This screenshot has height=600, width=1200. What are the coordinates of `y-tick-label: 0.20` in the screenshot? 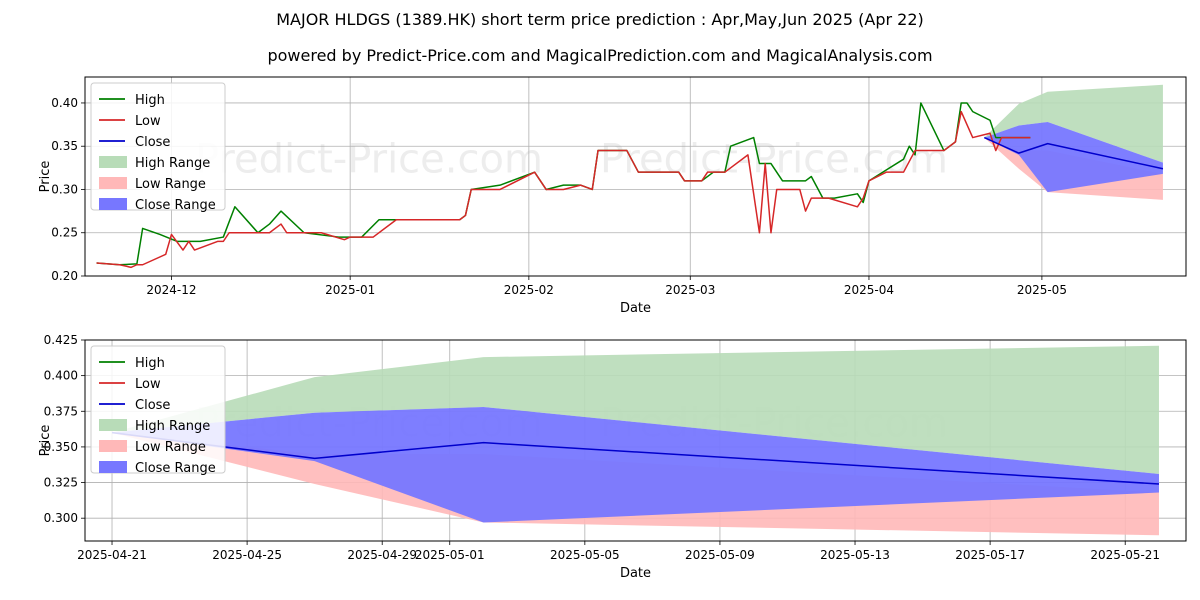 It's located at (64, 276).